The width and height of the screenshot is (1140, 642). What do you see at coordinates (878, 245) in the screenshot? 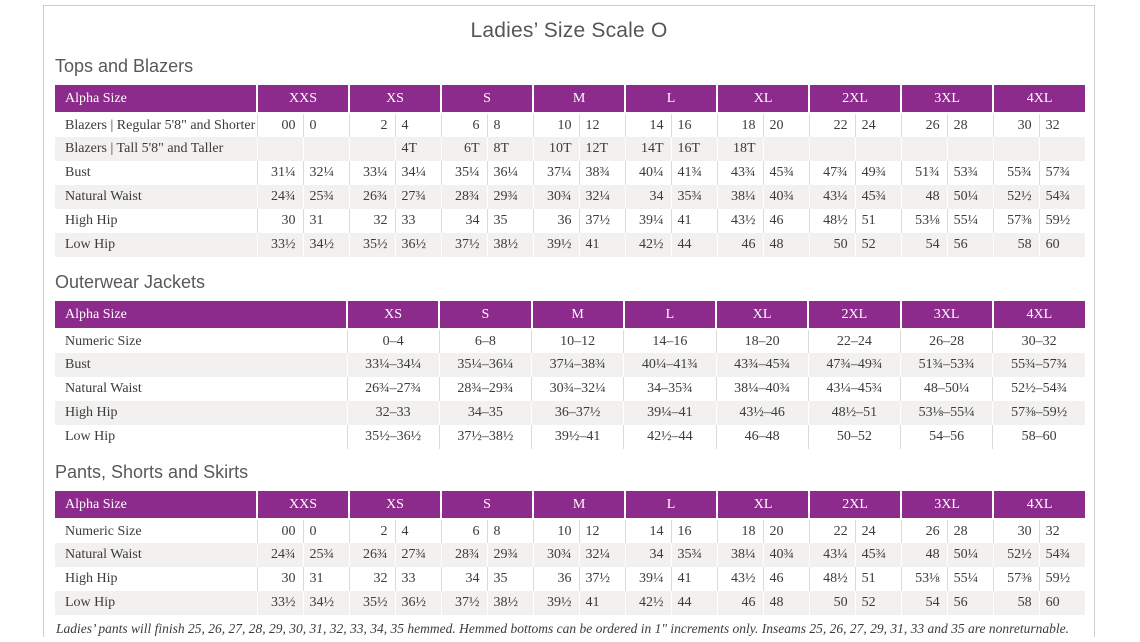
I see `size-cell: 52` at bounding box center [878, 245].